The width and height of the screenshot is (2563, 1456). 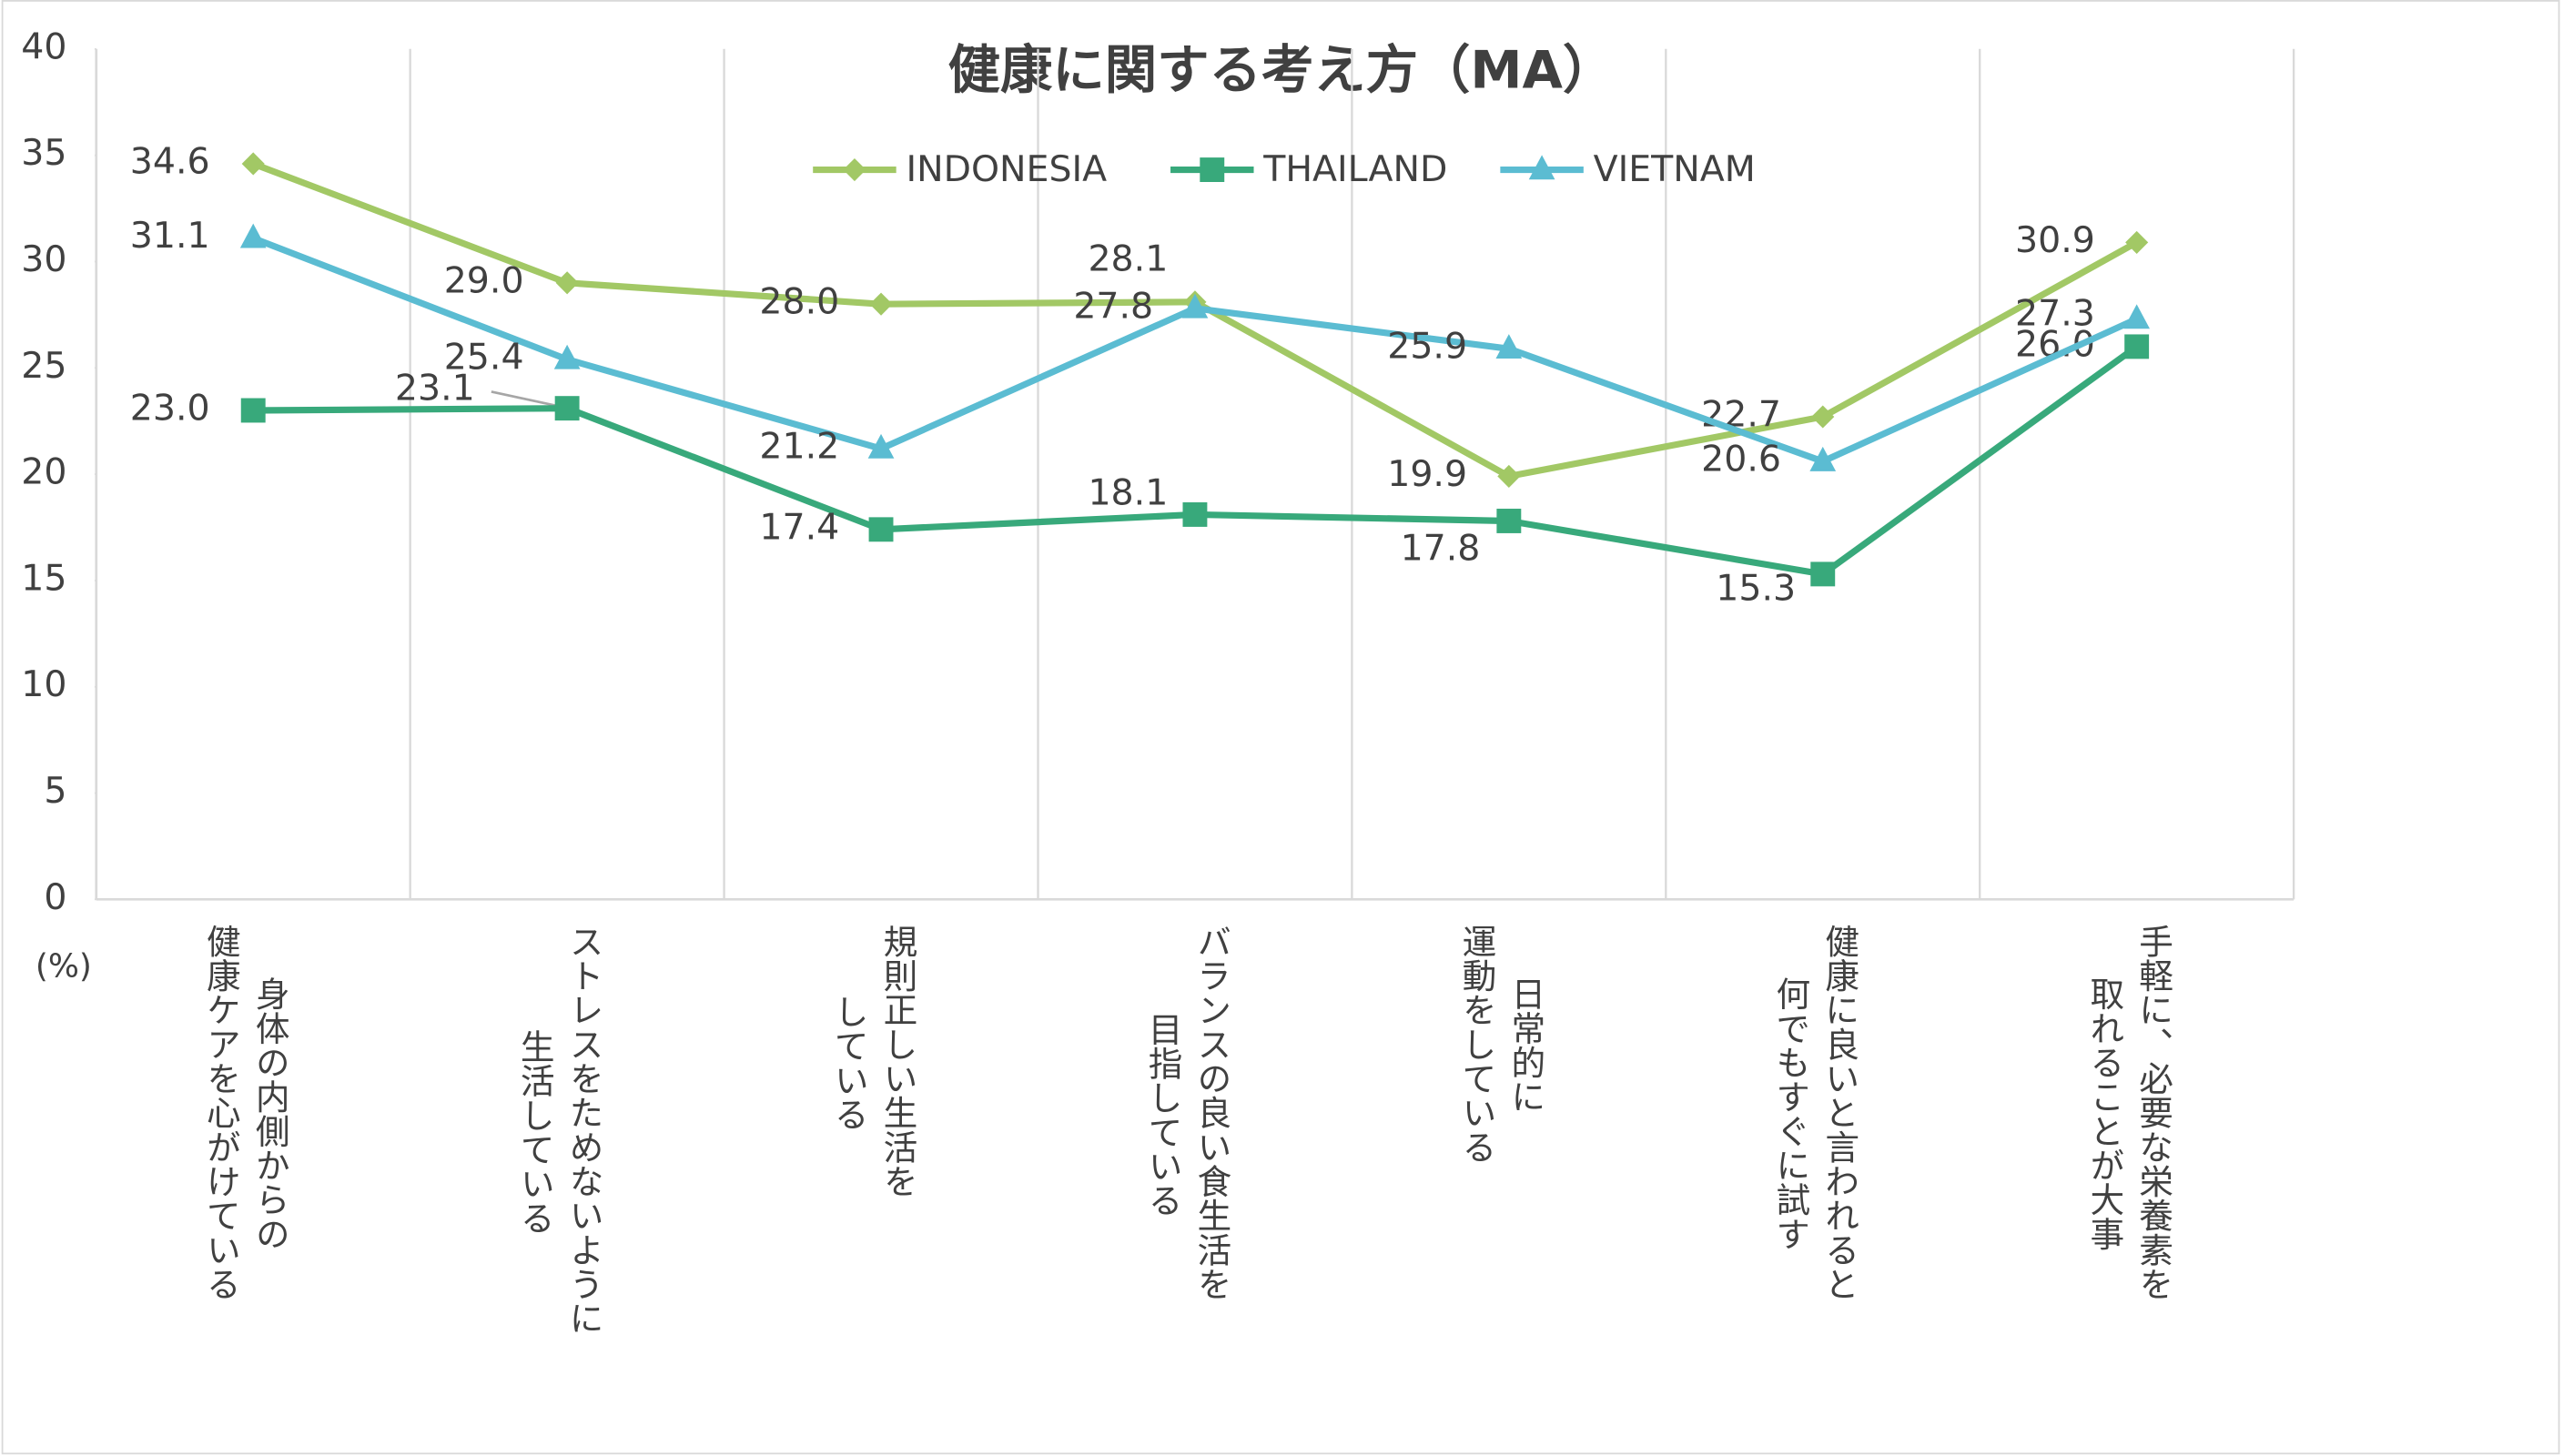 What do you see at coordinates (2055, 313) in the screenshot?
I see `data-label: 27.3` at bounding box center [2055, 313].